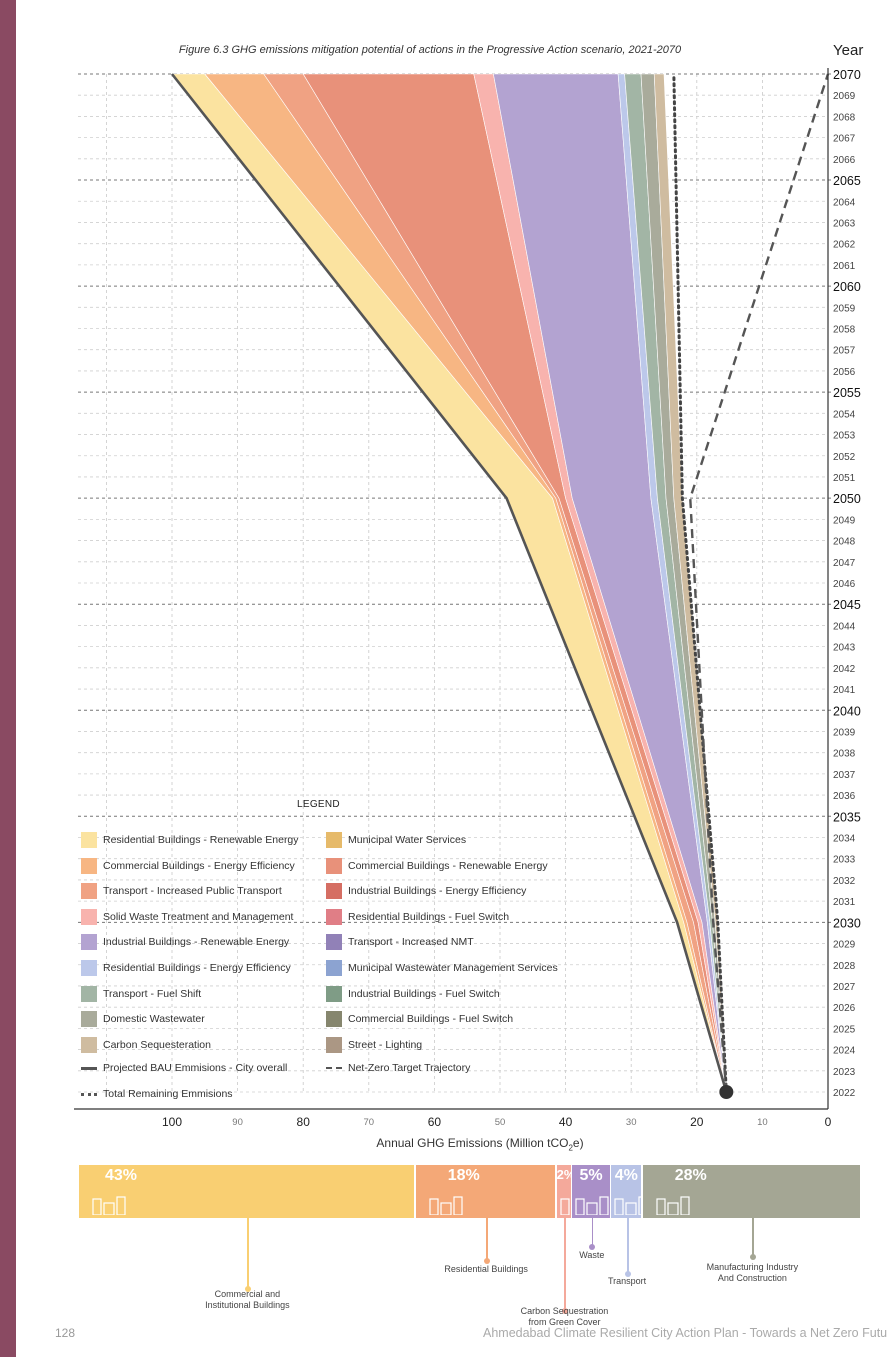 This screenshot has height=1357, width=890. I want to click on legend-label: Residential Buildings - Fuel Switch, so click(429, 916).